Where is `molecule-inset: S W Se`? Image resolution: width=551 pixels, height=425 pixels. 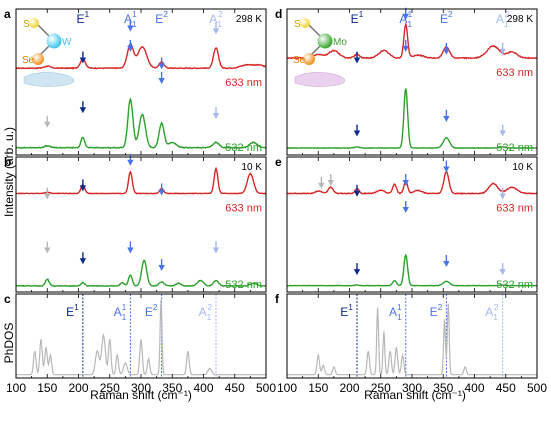
molecule-inset: S W Se is located at coordinates (48, 52).